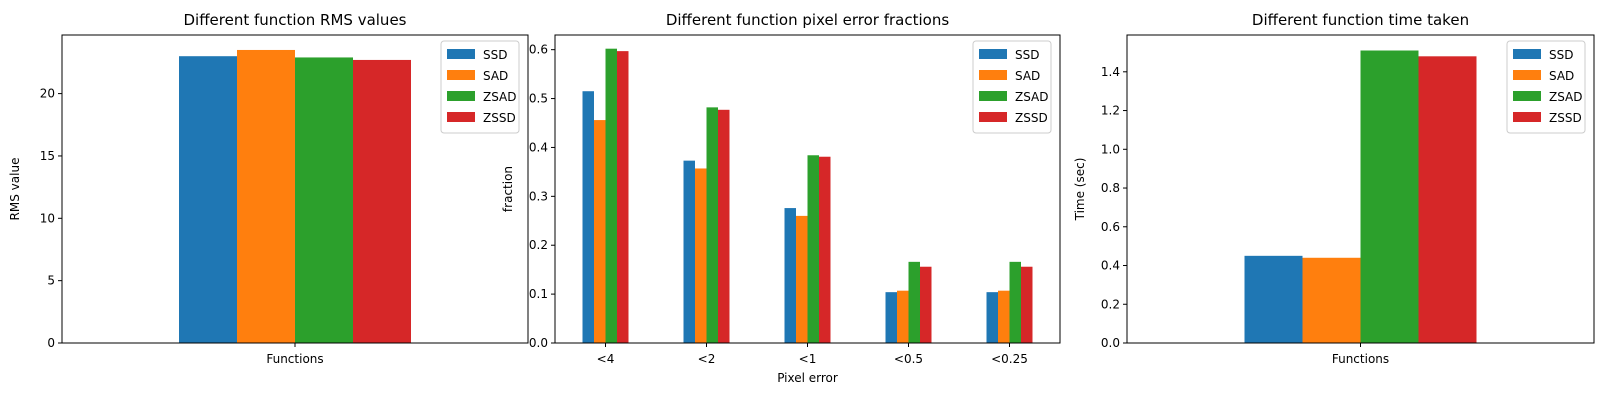 The image size is (1600, 400). Describe the element at coordinates (808, 359) in the screenshot. I see `x-tick-label: <1` at that location.